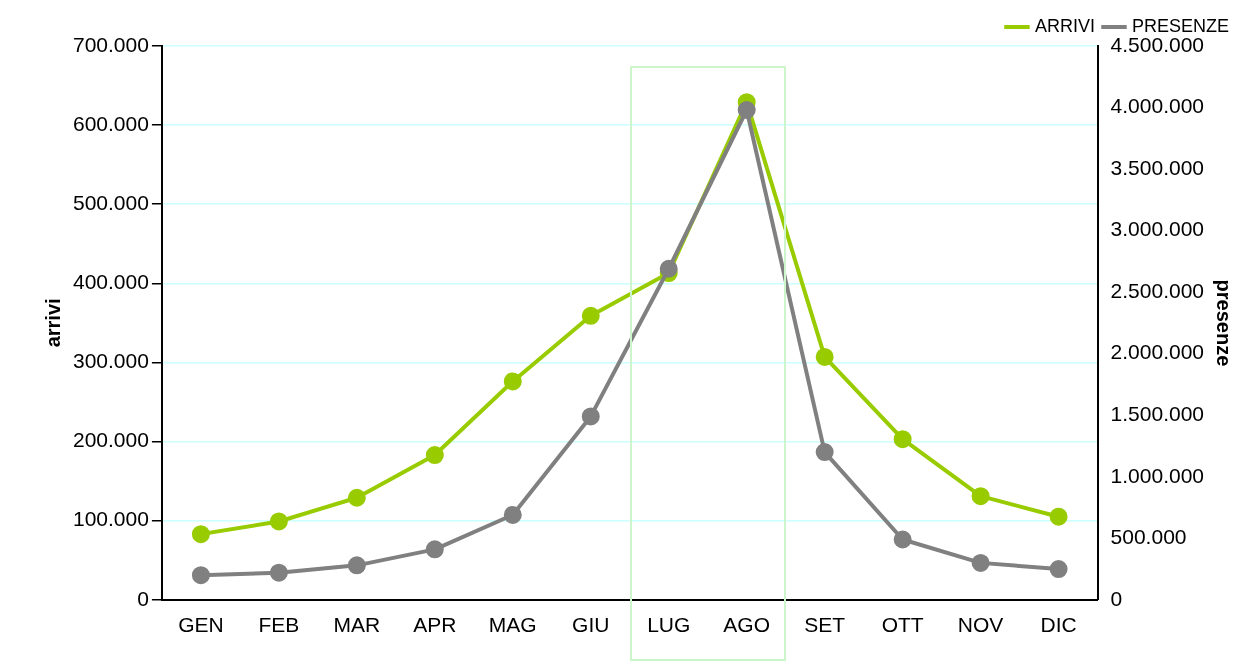 This screenshot has height=671, width=1257. What do you see at coordinates (110, 44) in the screenshot?
I see `y-tick-label: 700.000` at bounding box center [110, 44].